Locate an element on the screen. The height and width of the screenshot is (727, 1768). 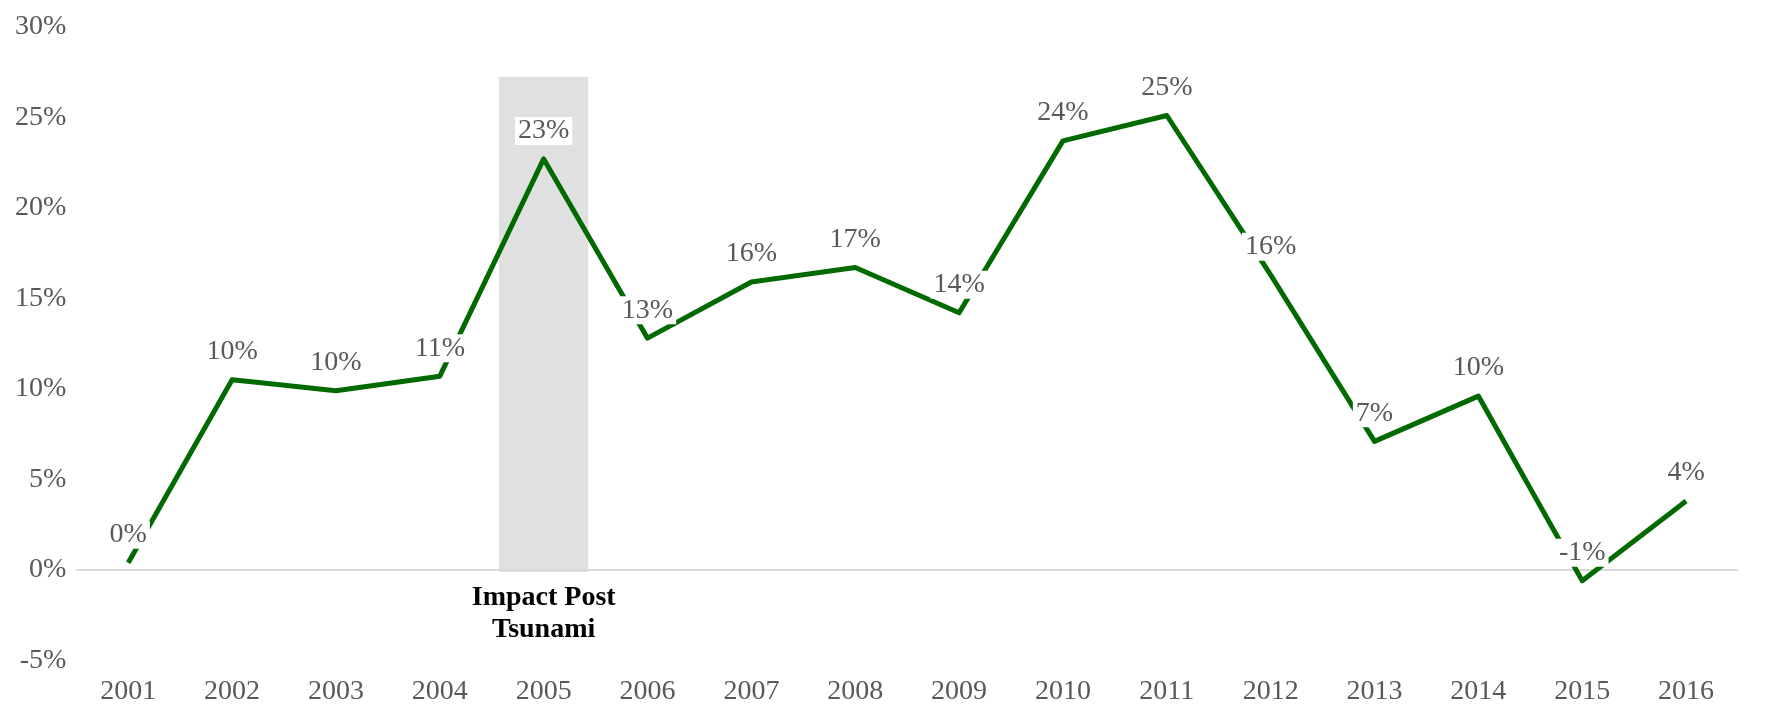
y-tick-label: 0% is located at coordinates (48, 568).